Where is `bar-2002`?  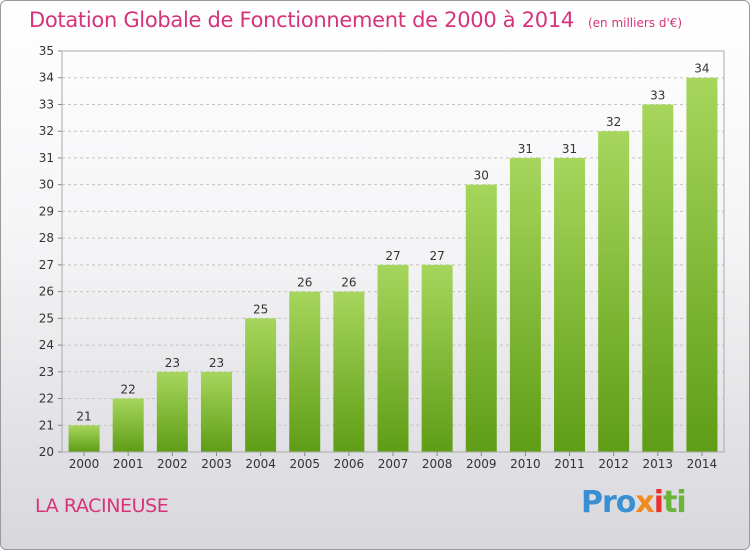
bar-2002 is located at coordinates (172, 411).